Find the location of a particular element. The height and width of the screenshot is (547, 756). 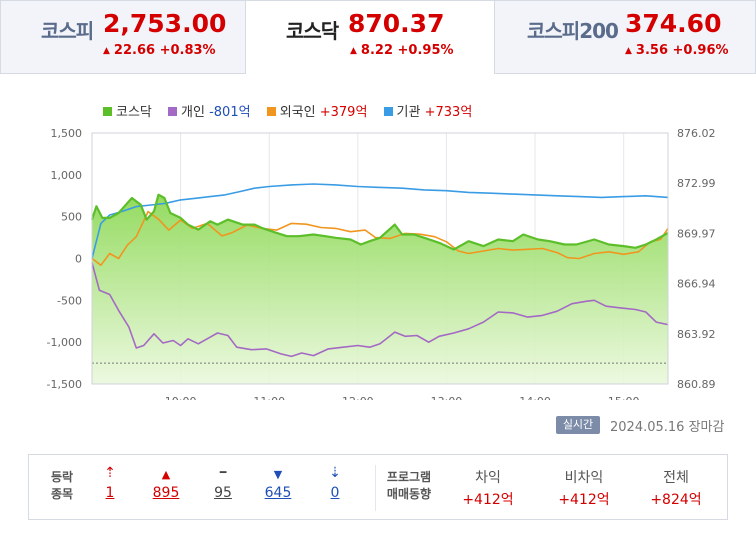

fall-icon: ▼ is located at coordinates (278, 474).